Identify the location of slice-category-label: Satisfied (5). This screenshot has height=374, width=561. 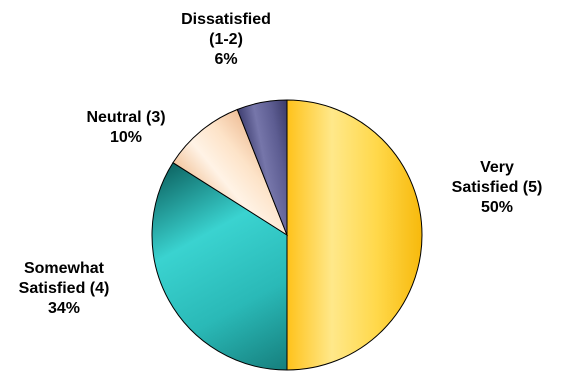
(497, 187).